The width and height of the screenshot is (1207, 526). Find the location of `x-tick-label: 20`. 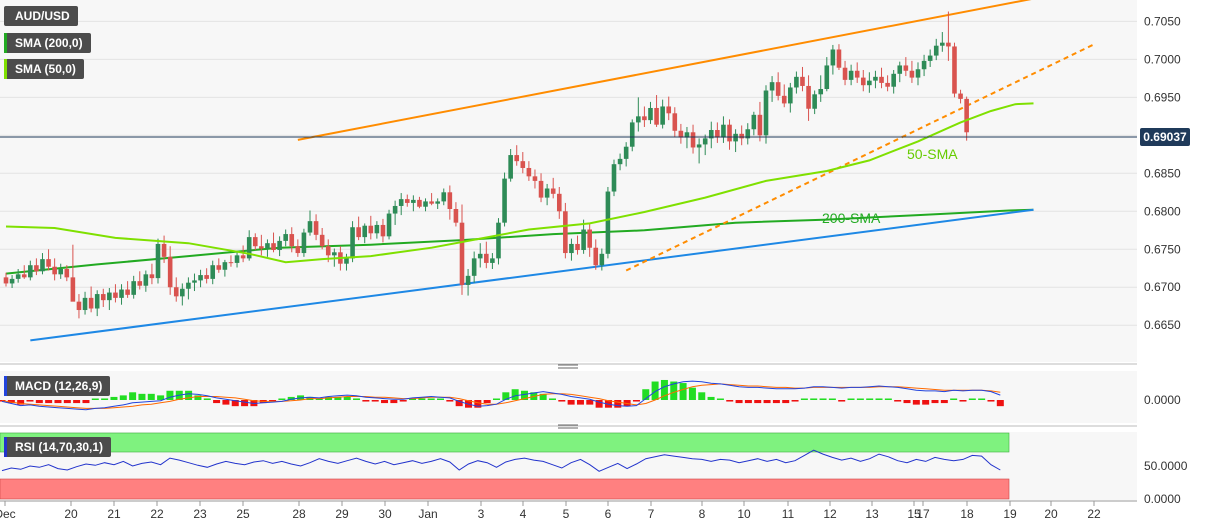

x-tick-label: 20 is located at coordinates (71, 514).